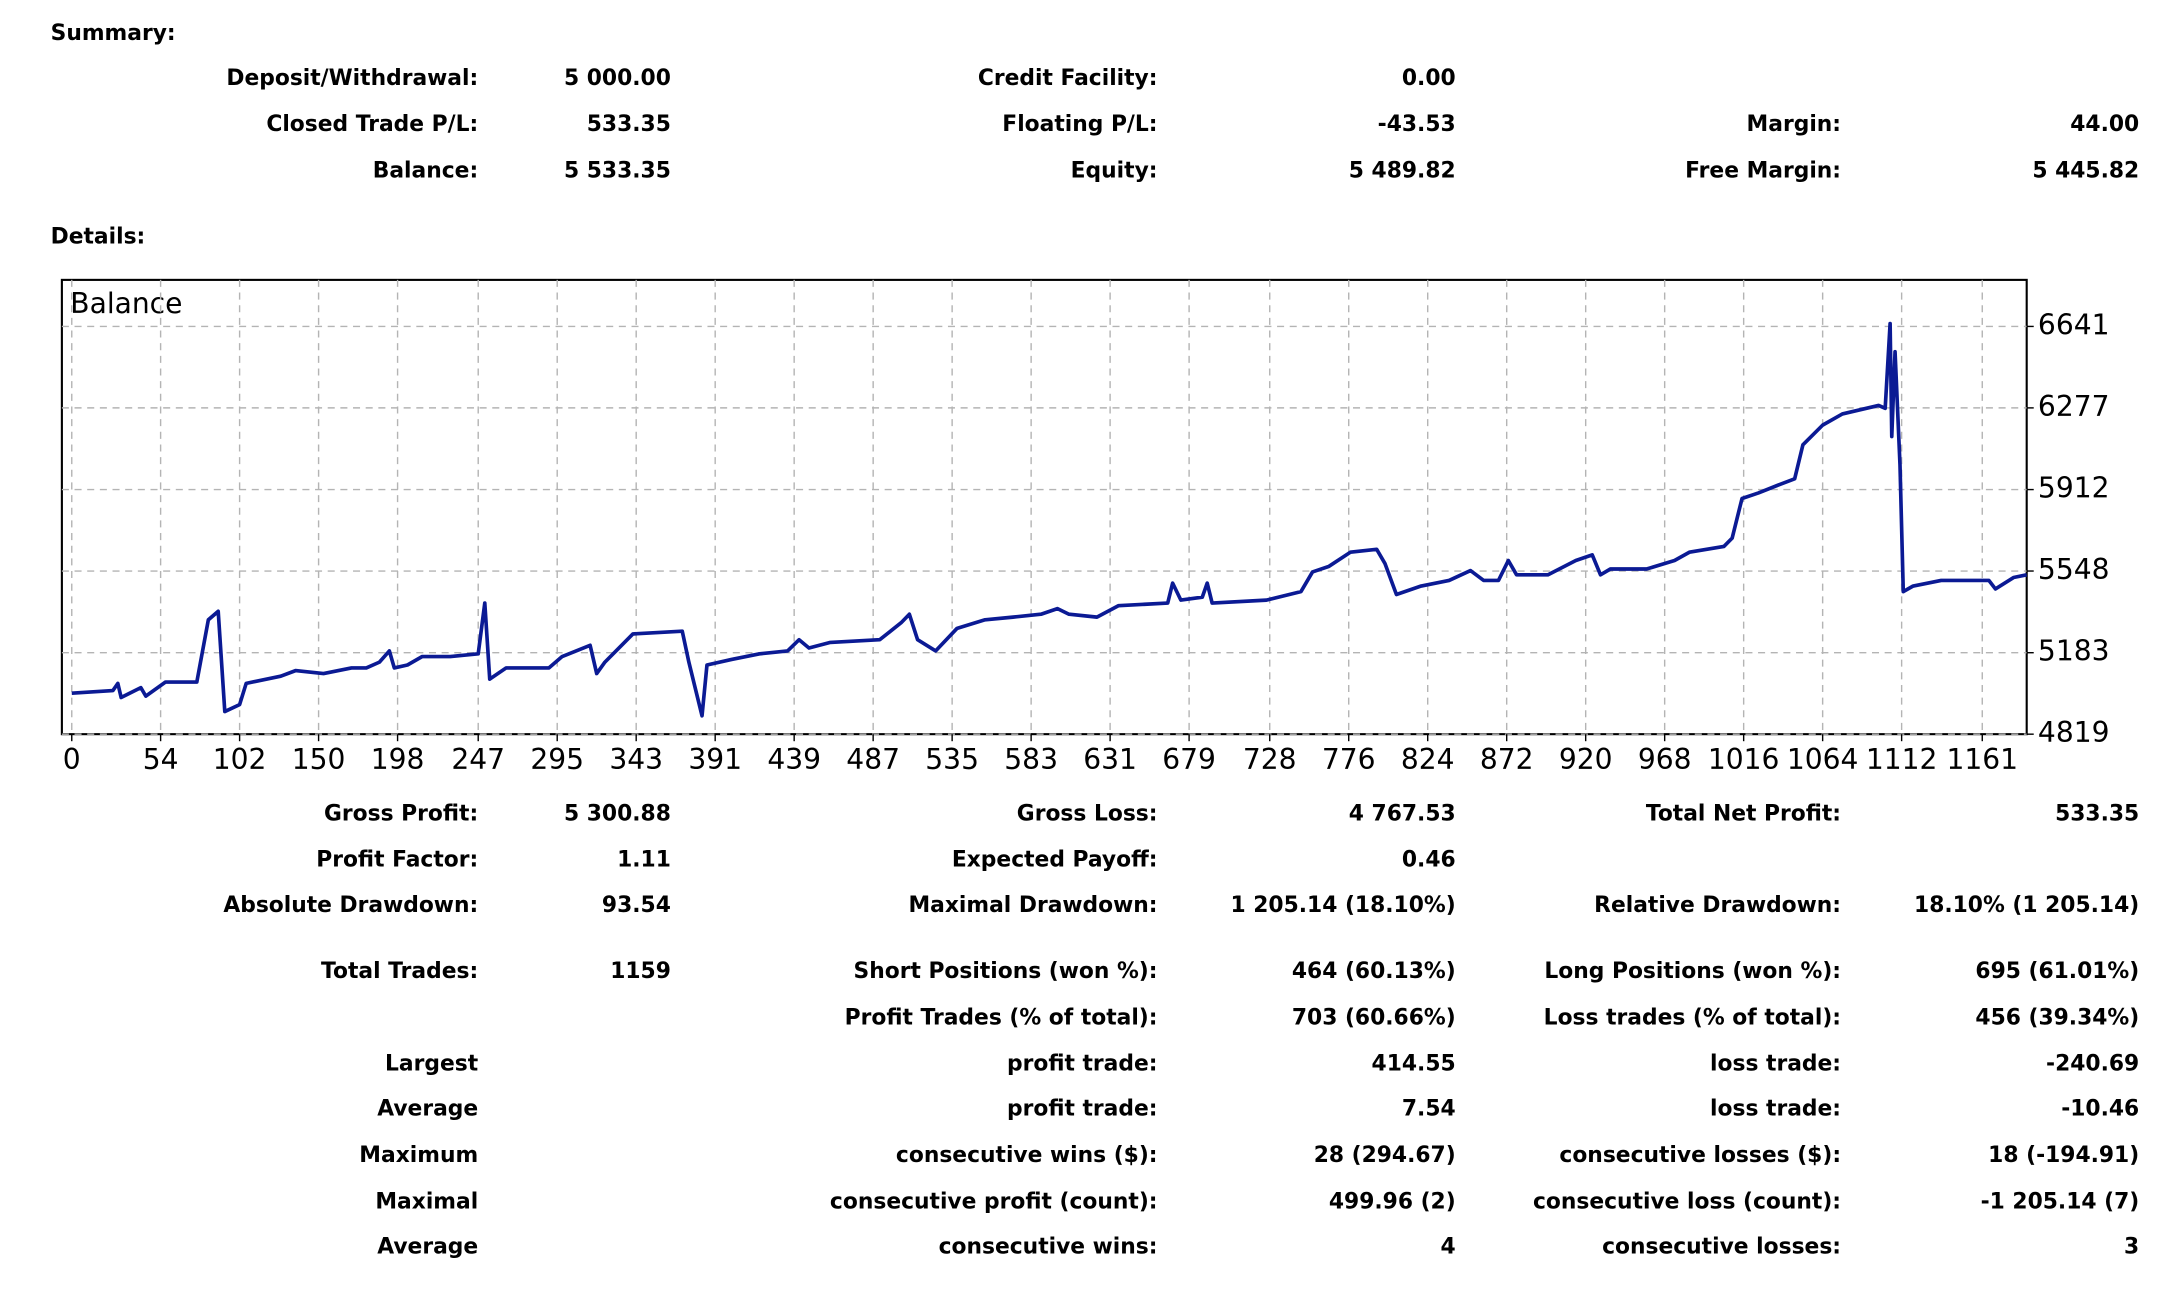 This screenshot has width=2180, height=1299. I want to click on x-tick-label: 872, so click(1507, 759).